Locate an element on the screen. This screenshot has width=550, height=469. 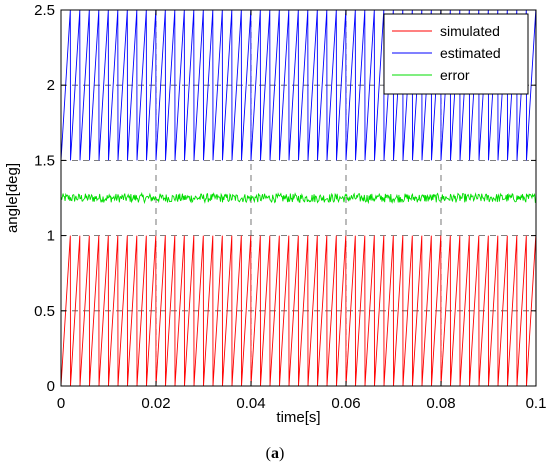
y-tick-label: 1.5 is located at coordinates (44, 160).